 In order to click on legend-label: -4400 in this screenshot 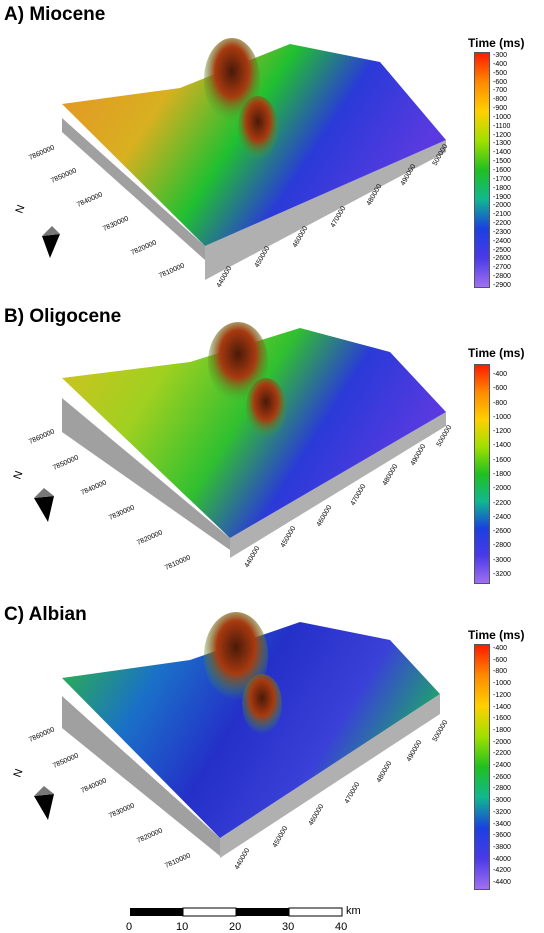, I will do `click(502, 882)`.